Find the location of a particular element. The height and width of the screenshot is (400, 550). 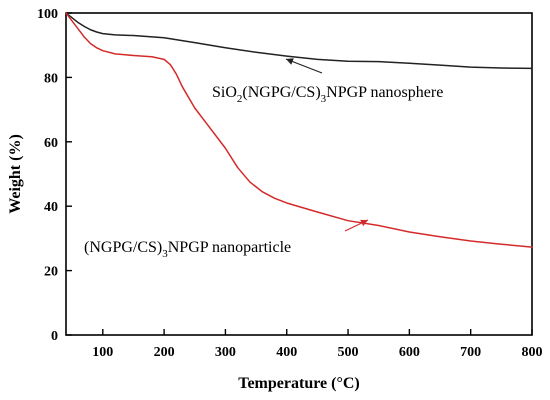

x-tick-label: 600 is located at coordinates (409, 352).